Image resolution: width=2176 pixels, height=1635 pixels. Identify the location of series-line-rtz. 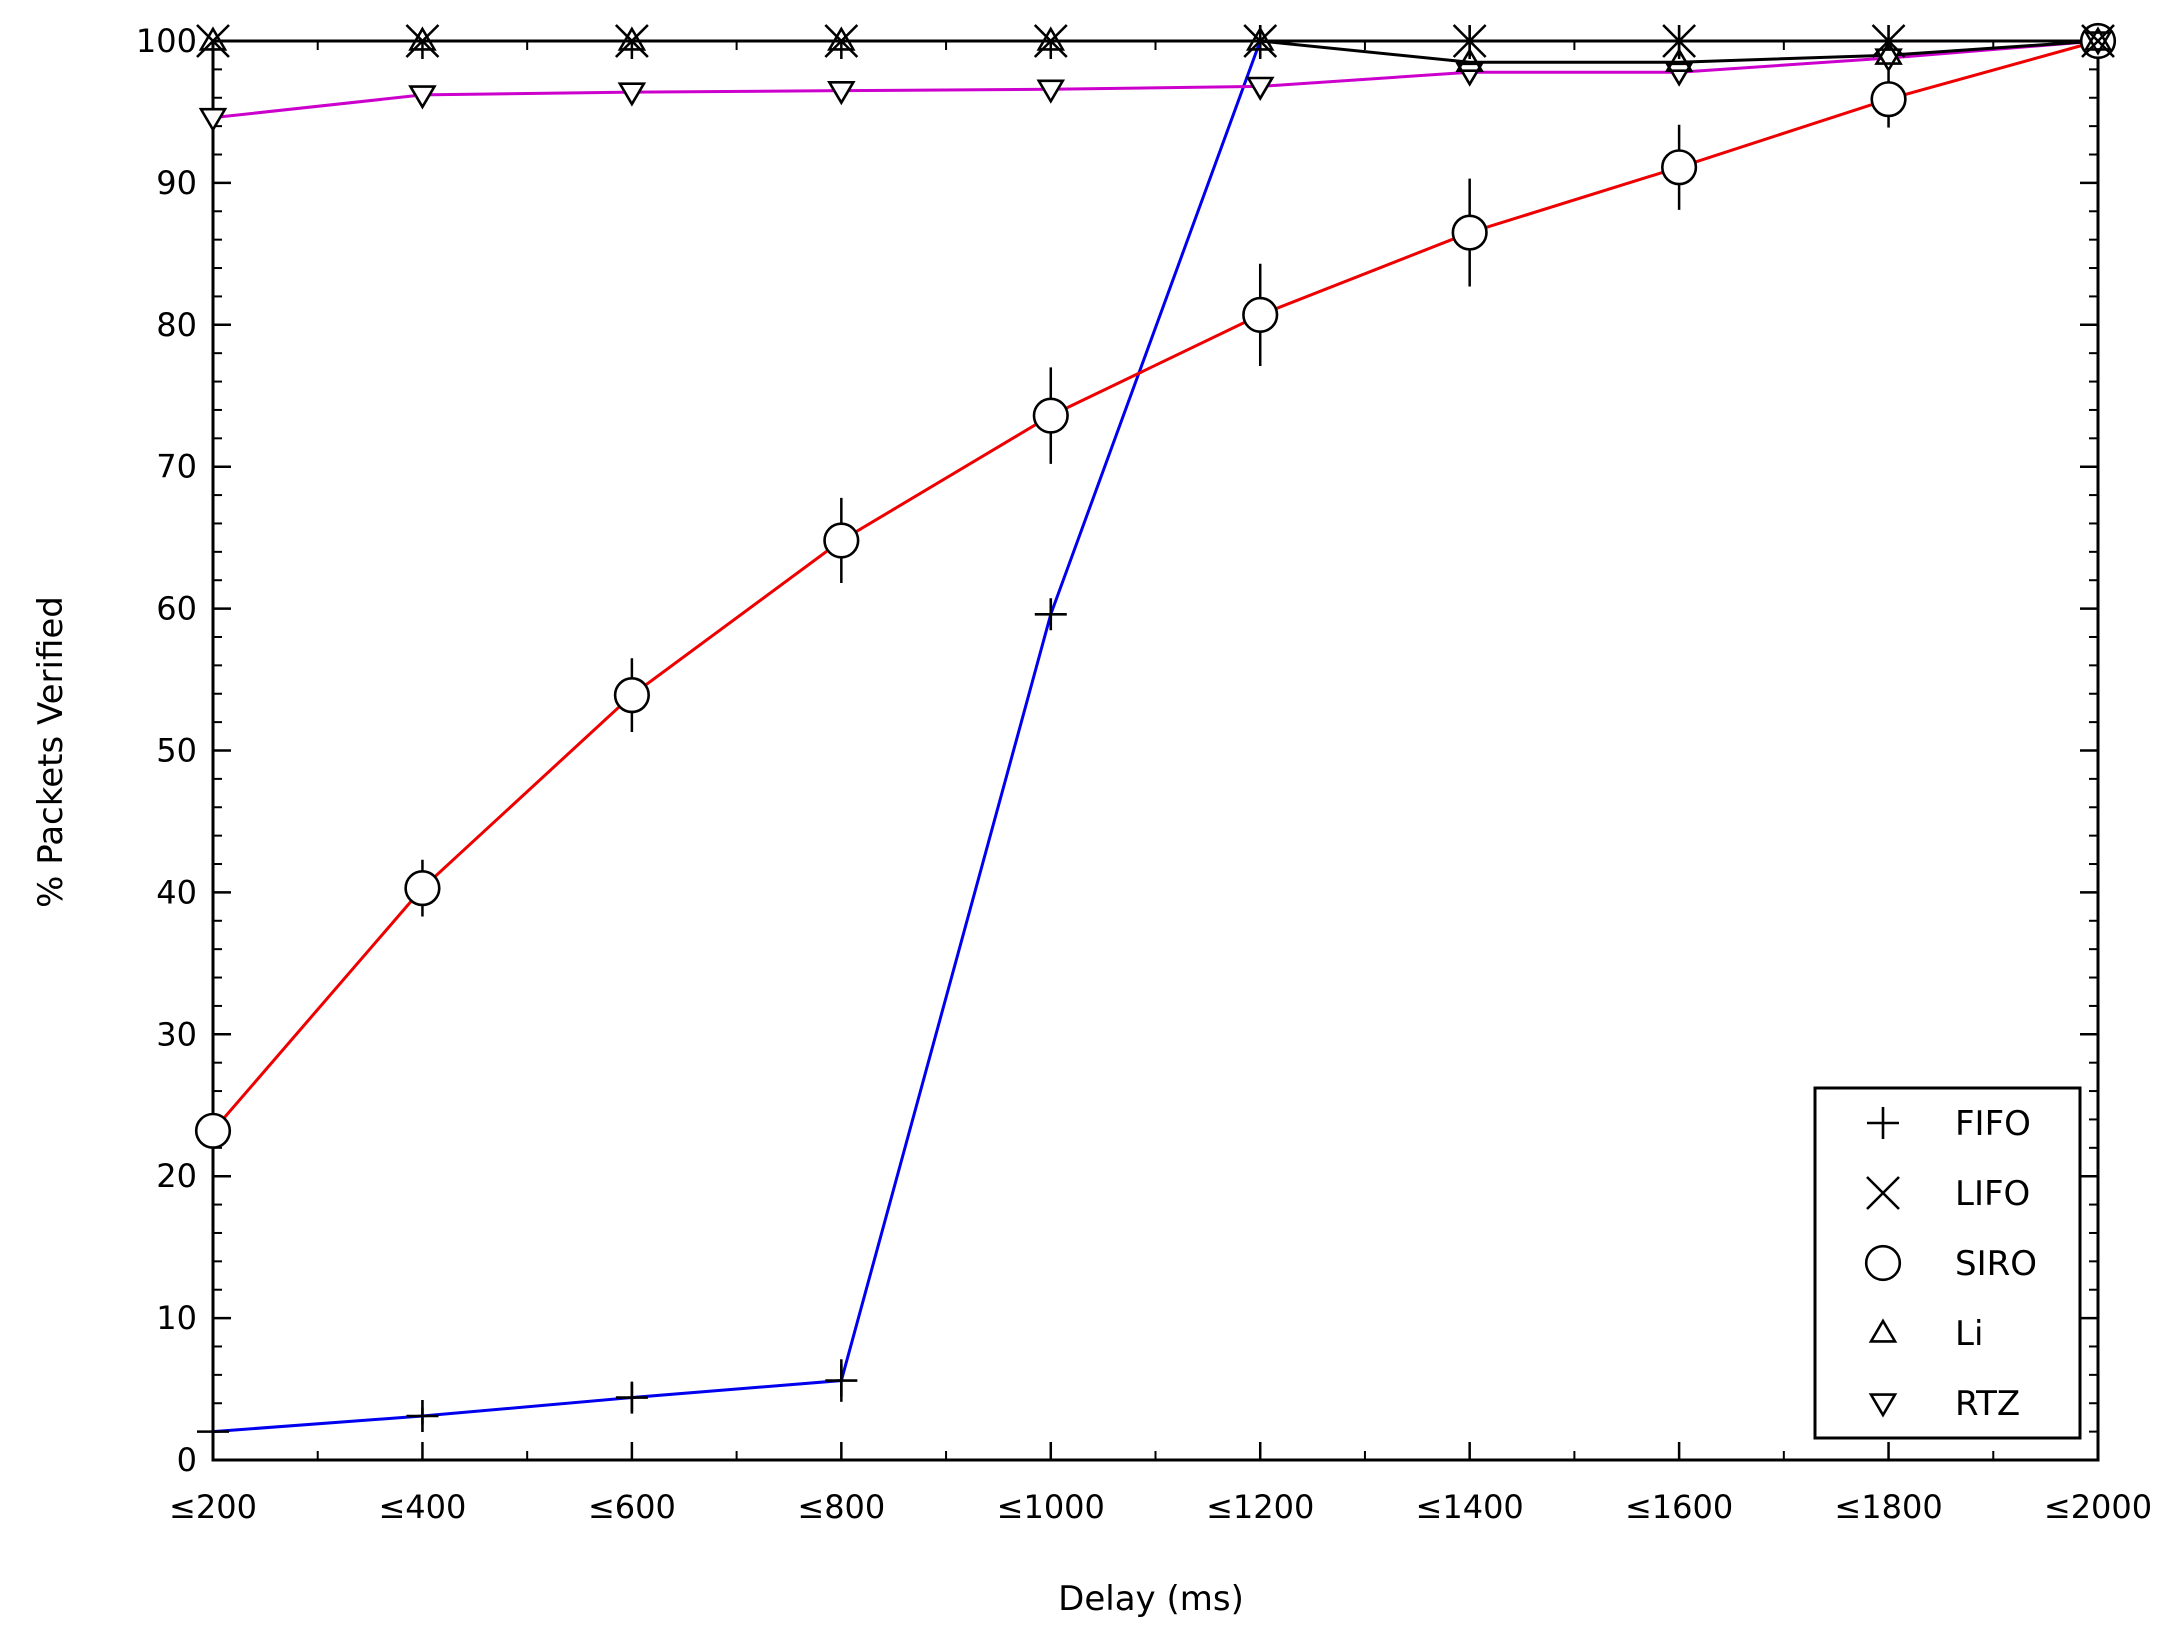
(1155, 79).